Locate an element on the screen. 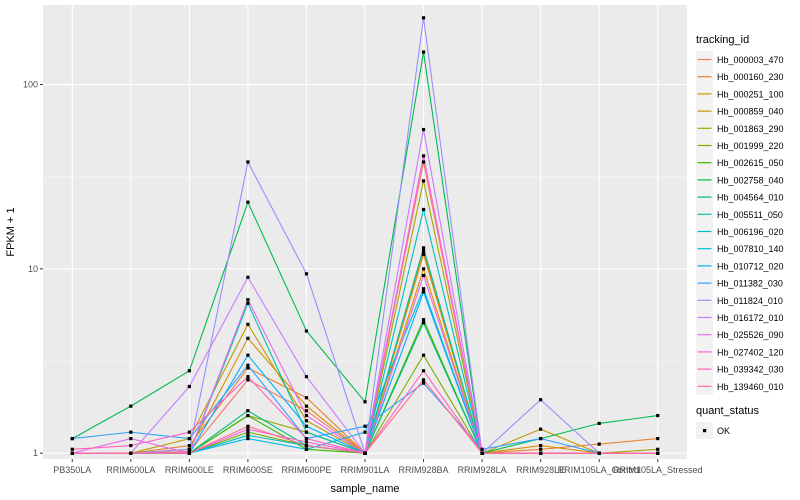 Image resolution: width=800 pixels, height=500 pixels. x-tick-label: RRIM928BA is located at coordinates (424, 470).